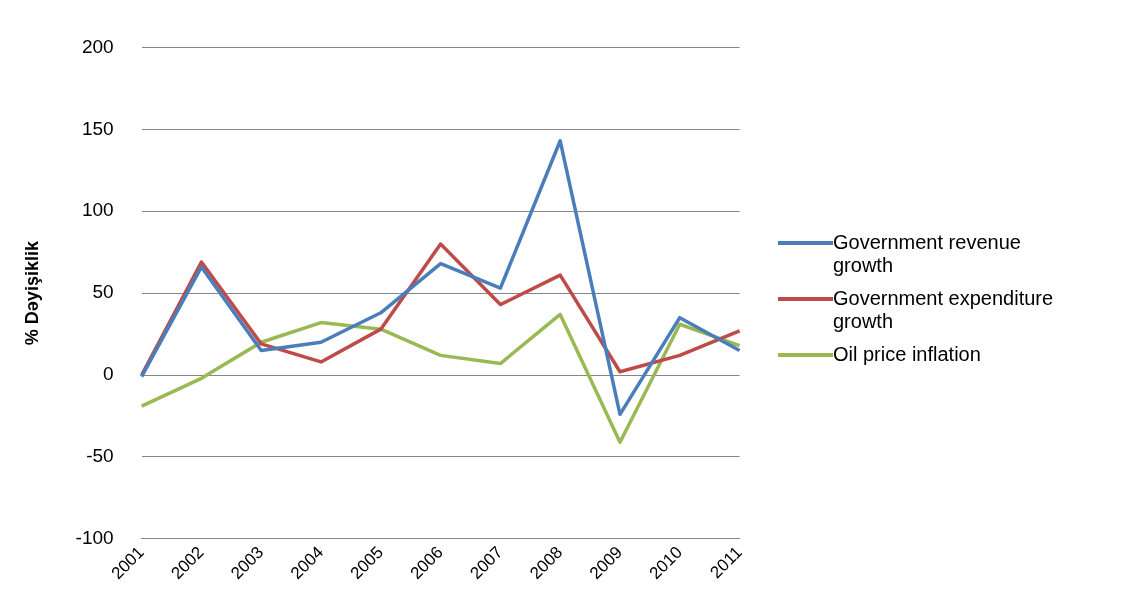 The height and width of the screenshot is (605, 1121). Describe the element at coordinates (108, 374) in the screenshot. I see `y-tick-label: 0` at that location.